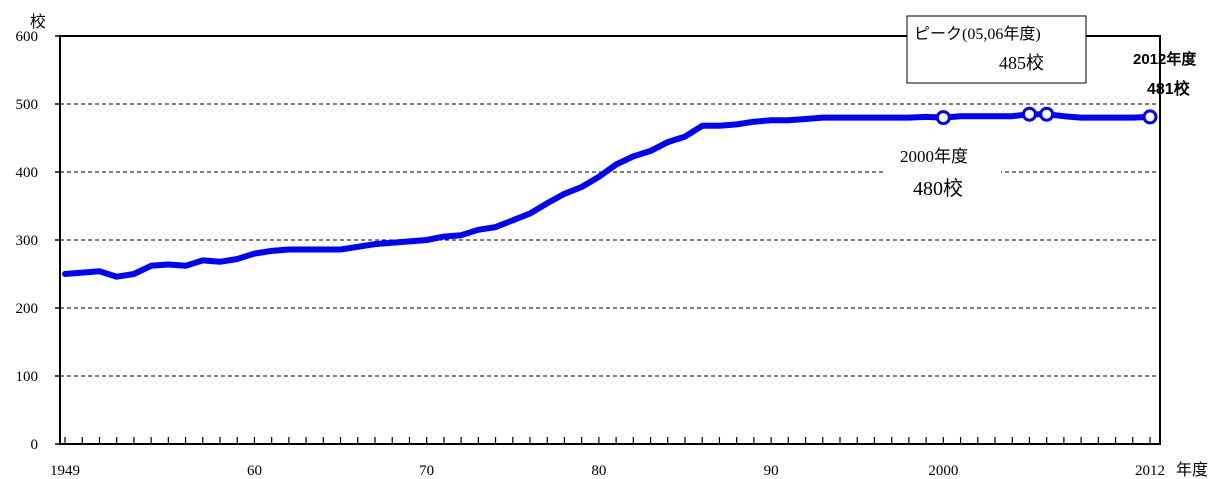 Image resolution: width=1219 pixels, height=479 pixels. I want to click on x-unit-label: 年度, so click(1192, 470).